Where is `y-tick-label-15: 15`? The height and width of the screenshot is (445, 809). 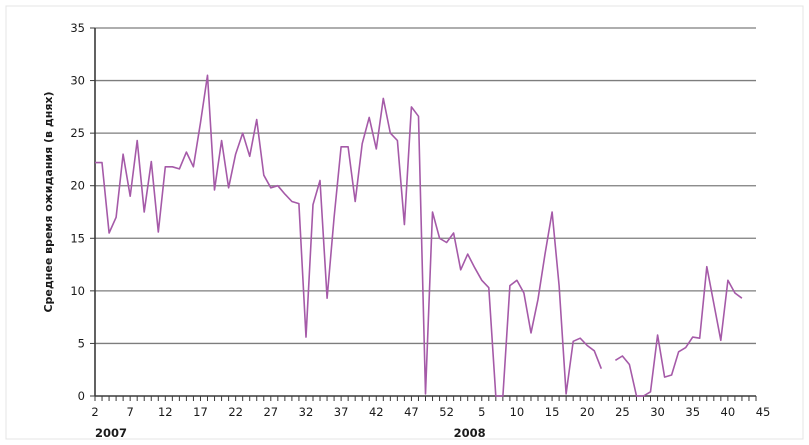
y-tick-label-15: 15 is located at coordinates (77, 238).